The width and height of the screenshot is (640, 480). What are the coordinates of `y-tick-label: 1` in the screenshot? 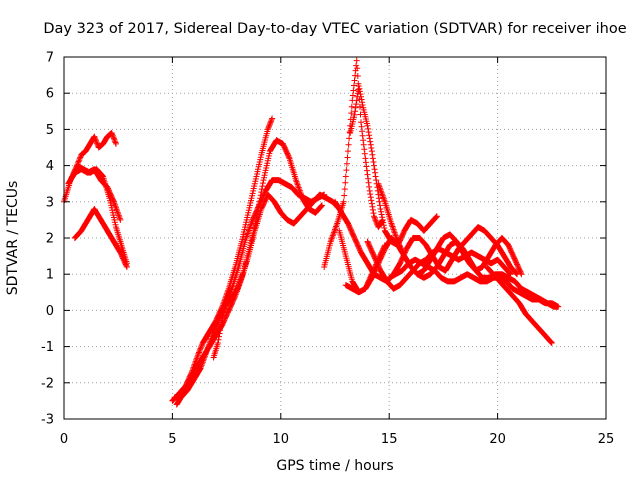 It's located at (50, 275).